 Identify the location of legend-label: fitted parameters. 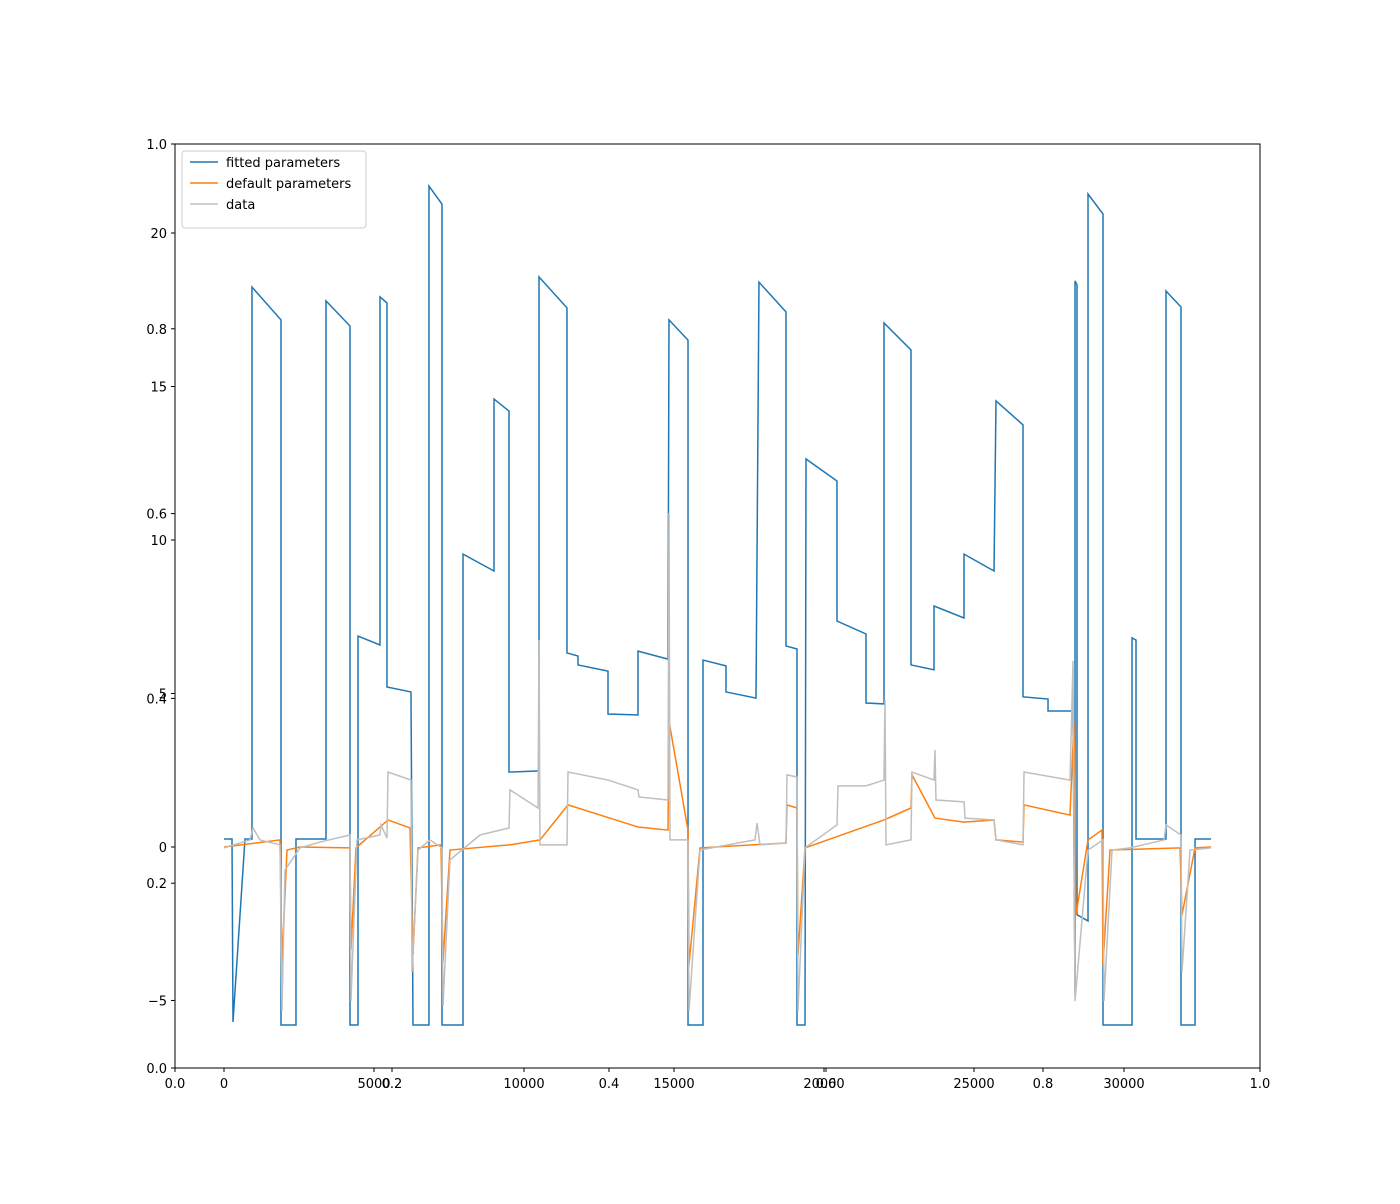
(283, 163).